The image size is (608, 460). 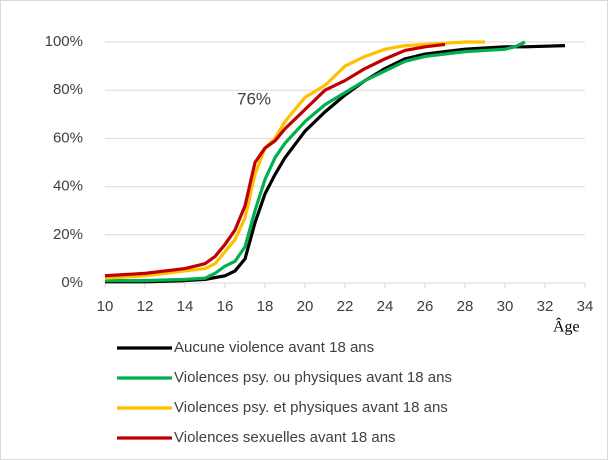 What do you see at coordinates (64, 41) in the screenshot?
I see `y-tick-label: 100%` at bounding box center [64, 41].